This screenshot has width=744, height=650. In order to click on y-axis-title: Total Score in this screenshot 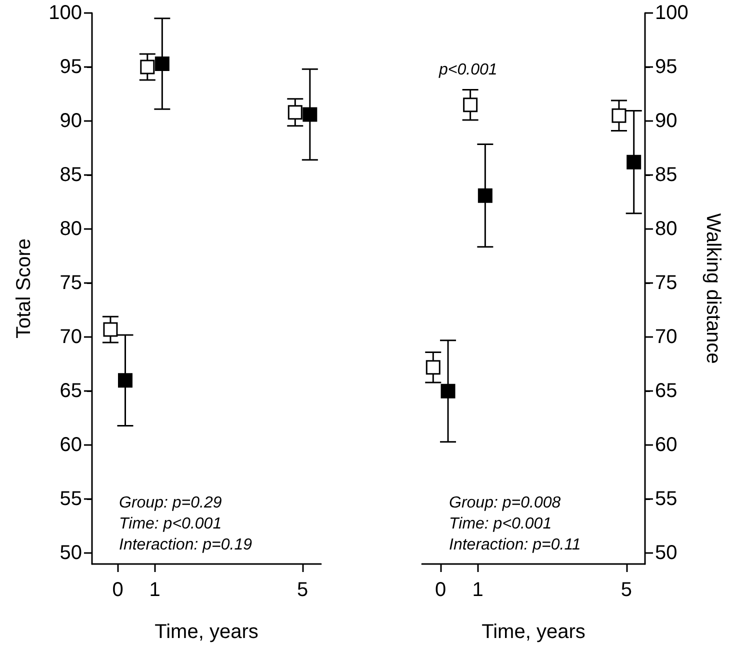, I will do `click(24, 288)`.